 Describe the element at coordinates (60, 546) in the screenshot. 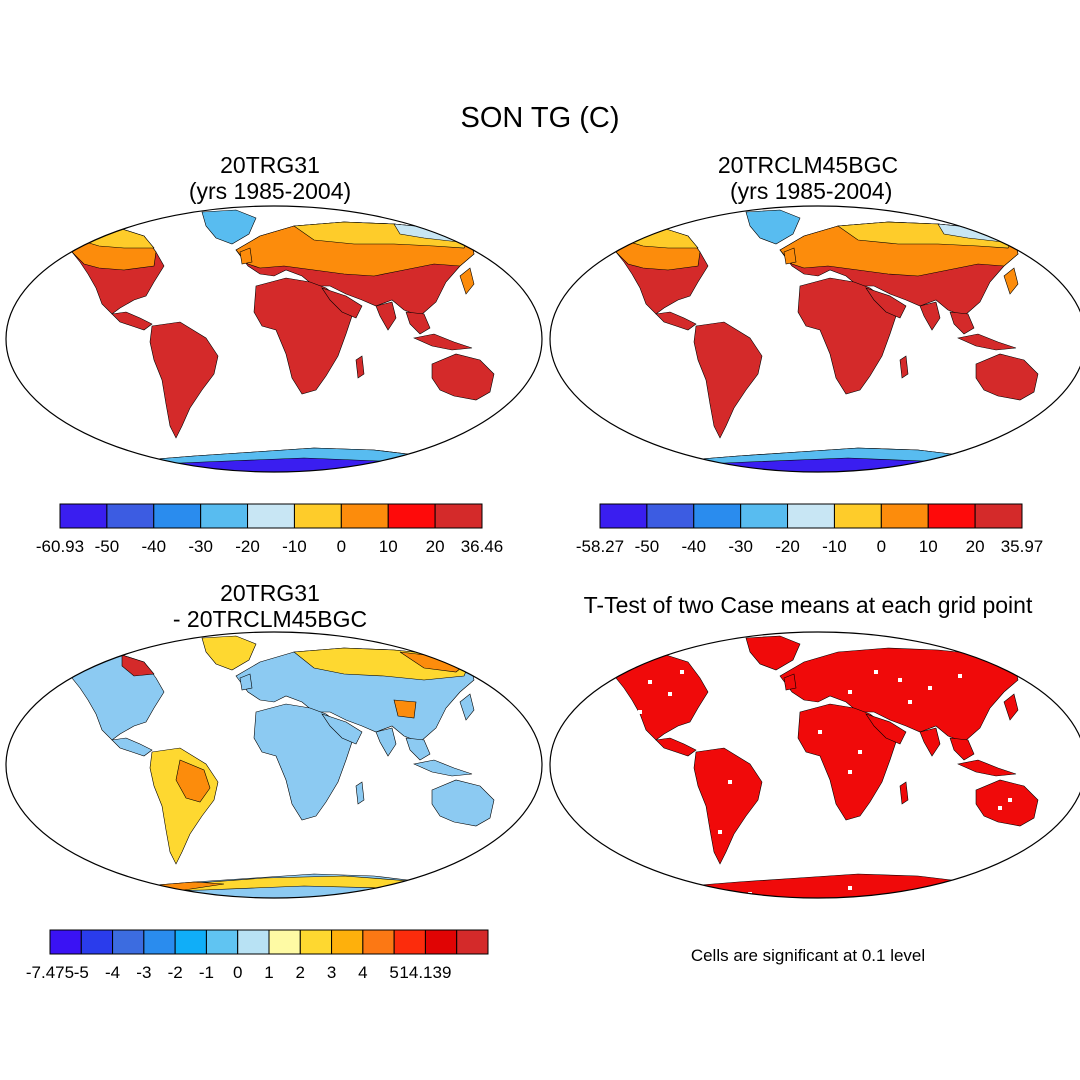

I see `colorbar-tick-label: -60.93` at that location.